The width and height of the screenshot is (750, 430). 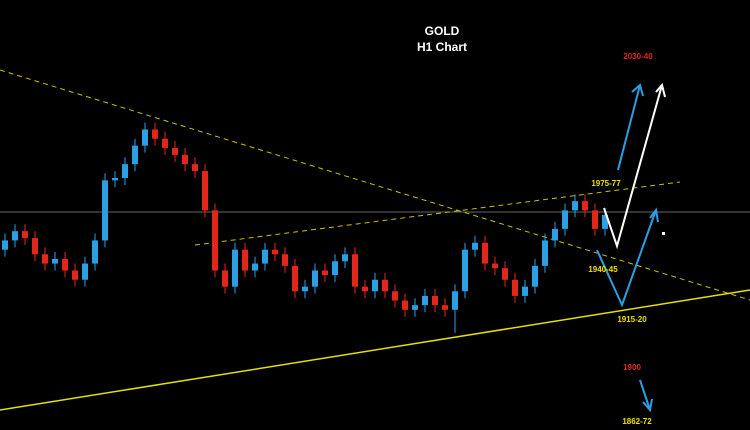 What do you see at coordinates (631, 247) in the screenshot?
I see `arrows` at bounding box center [631, 247].